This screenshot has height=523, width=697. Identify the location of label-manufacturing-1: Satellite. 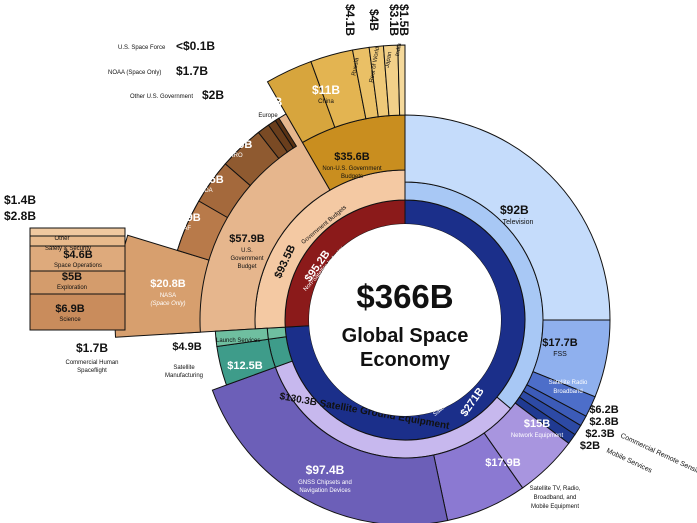
(184, 368).